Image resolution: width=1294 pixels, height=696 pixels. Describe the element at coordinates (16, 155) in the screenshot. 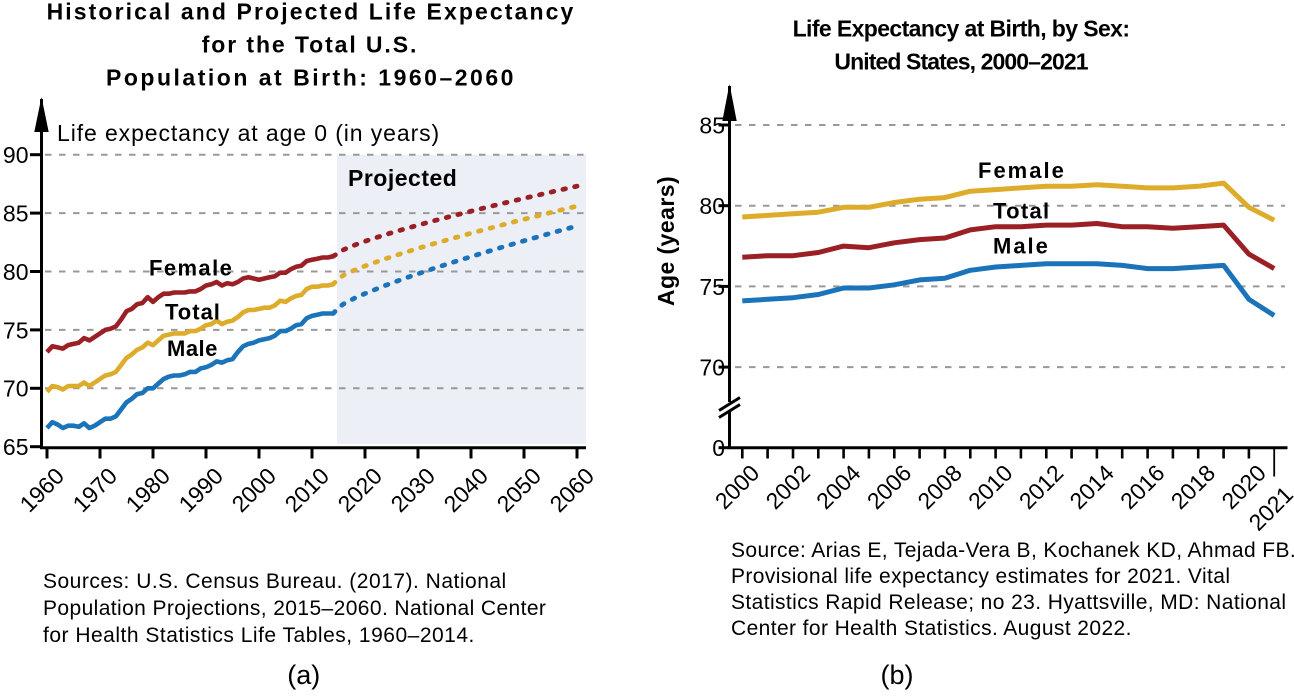

I see `svg-text: 90` at that location.